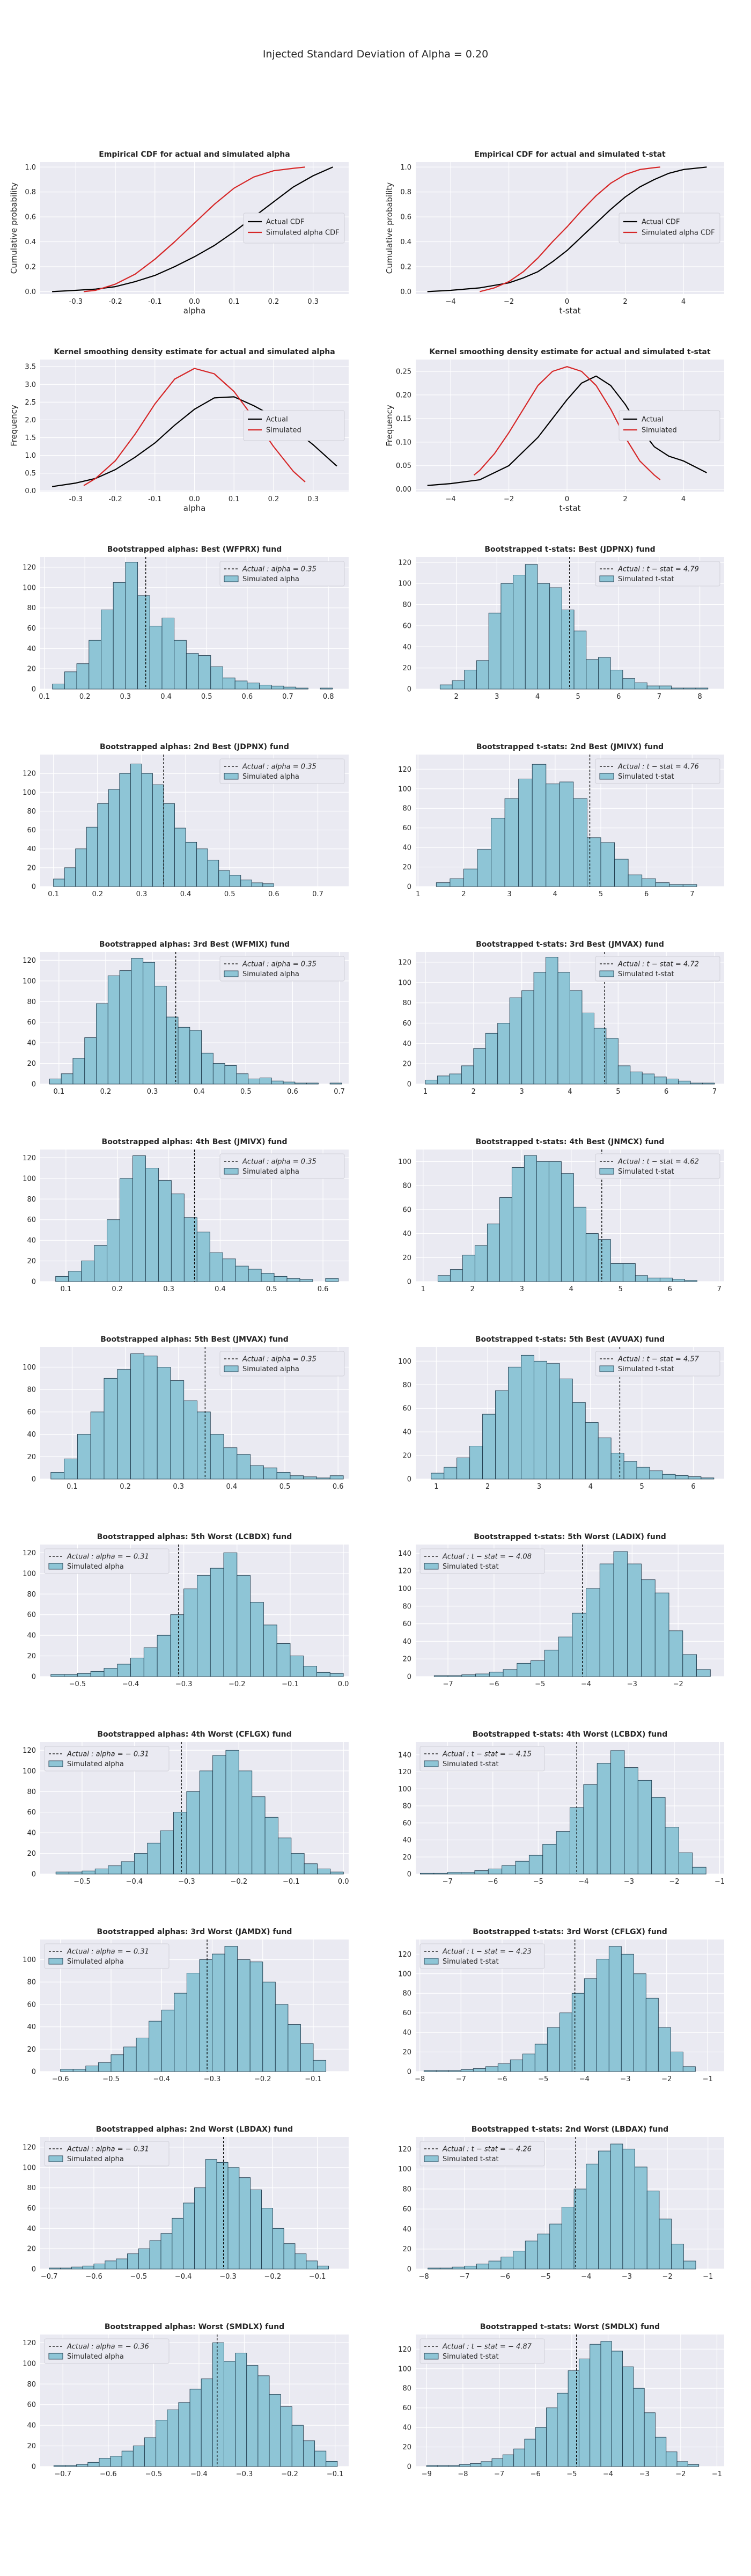 The image size is (751, 2576). What do you see at coordinates (653, 420) in the screenshot?
I see `legend-entry: Actual` at bounding box center [653, 420].